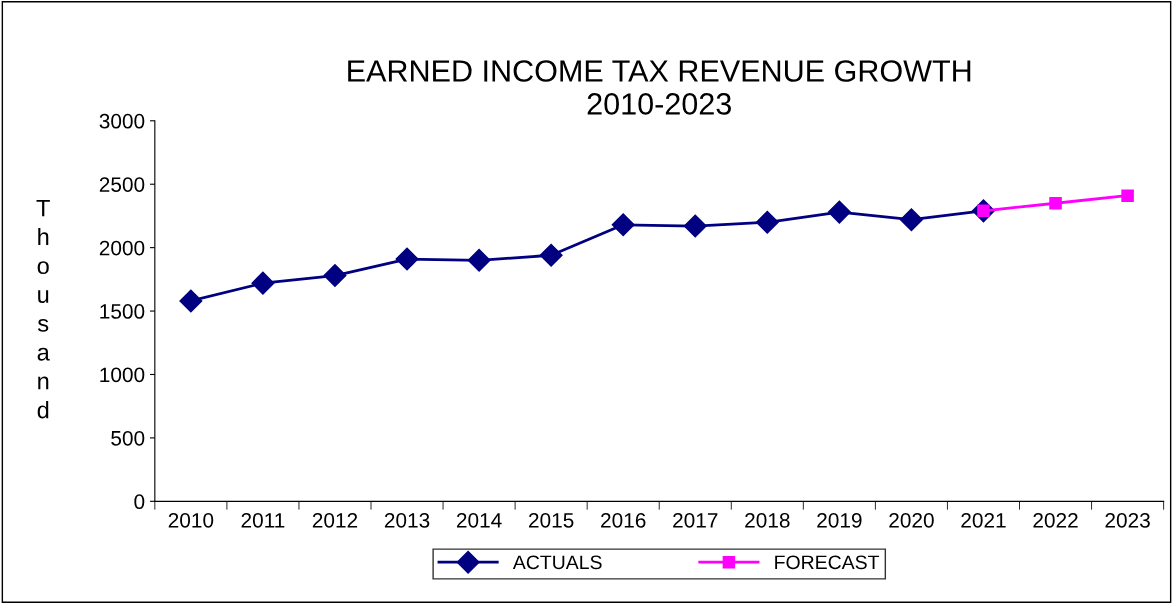 The image size is (1173, 604). I want to click on x-tick-label: 2016, so click(623, 520).